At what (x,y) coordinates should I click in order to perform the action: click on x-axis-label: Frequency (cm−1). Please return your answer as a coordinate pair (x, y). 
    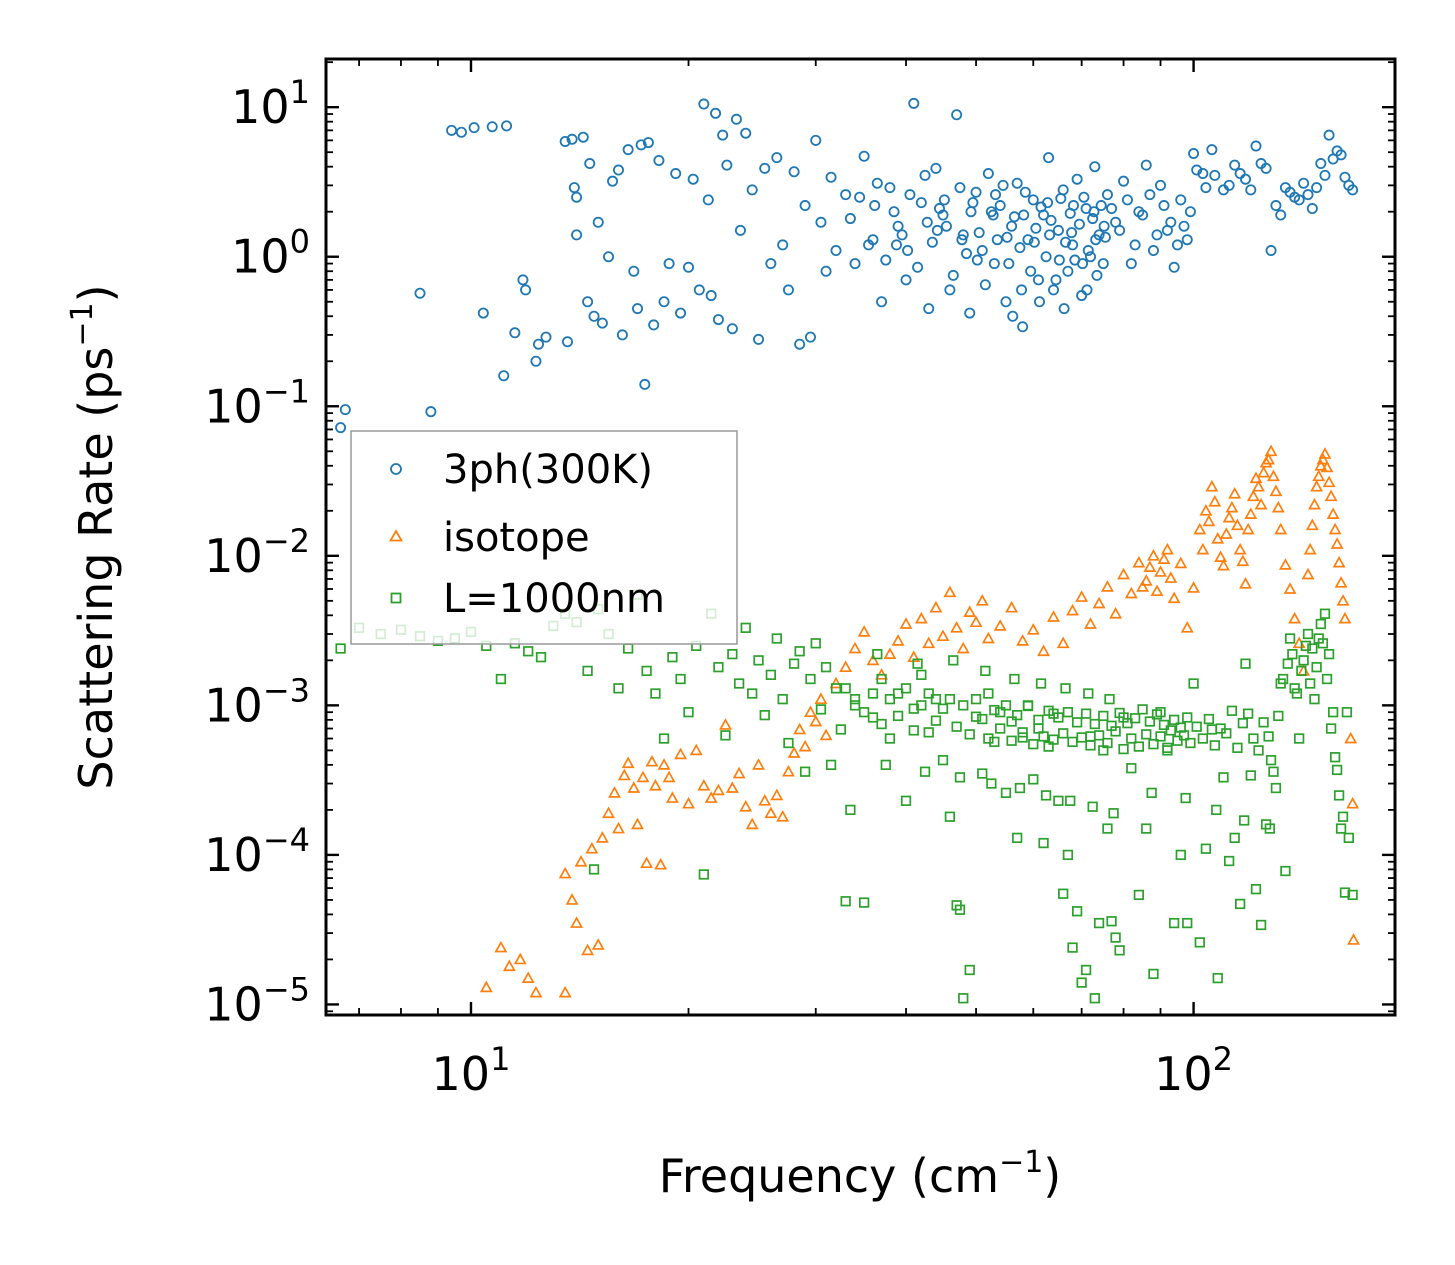
    Looking at the image, I should click on (860, 1174).